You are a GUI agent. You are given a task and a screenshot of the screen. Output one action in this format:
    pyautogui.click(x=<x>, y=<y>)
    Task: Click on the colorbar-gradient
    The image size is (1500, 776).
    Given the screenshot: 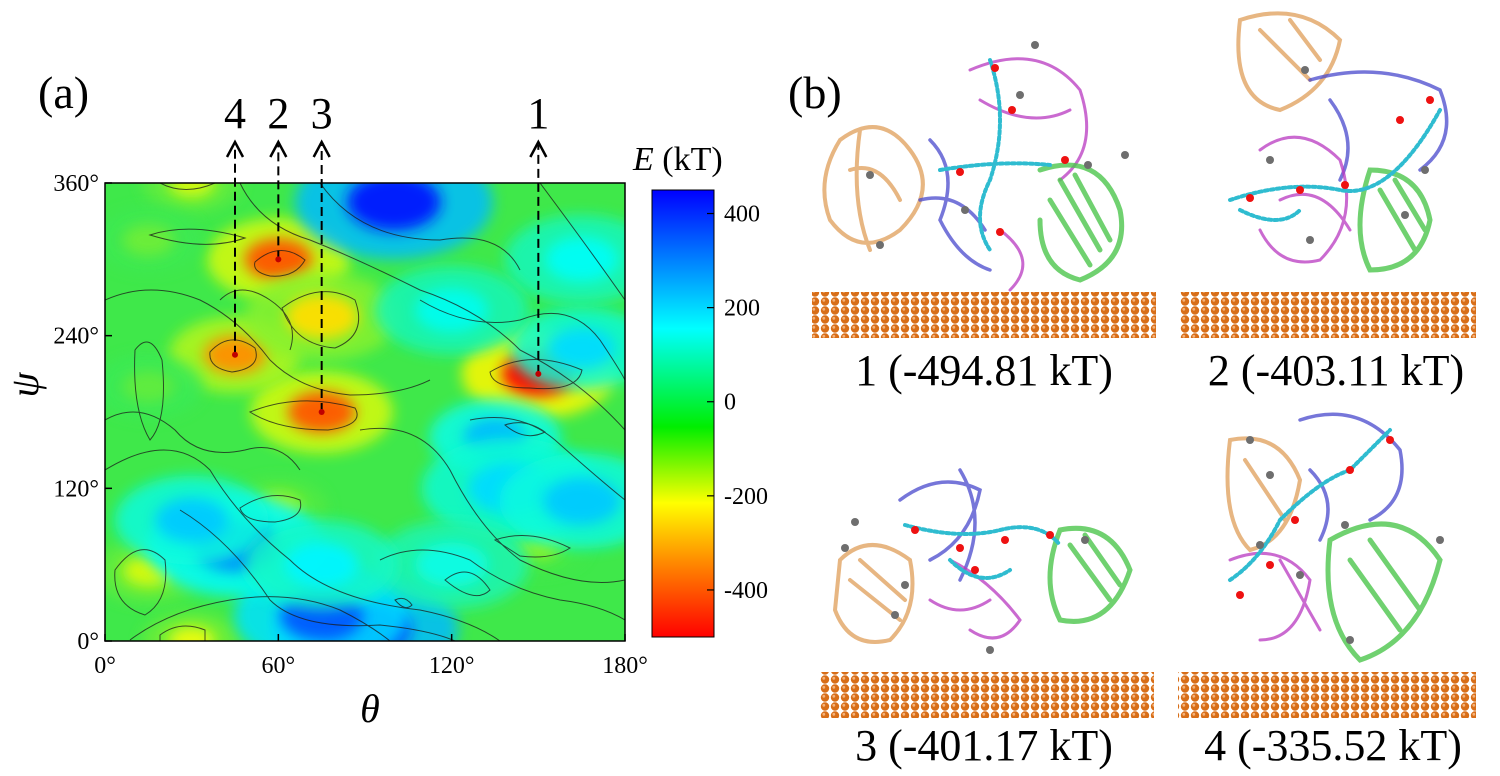 What is the action you would take?
    pyautogui.click(x=683, y=413)
    